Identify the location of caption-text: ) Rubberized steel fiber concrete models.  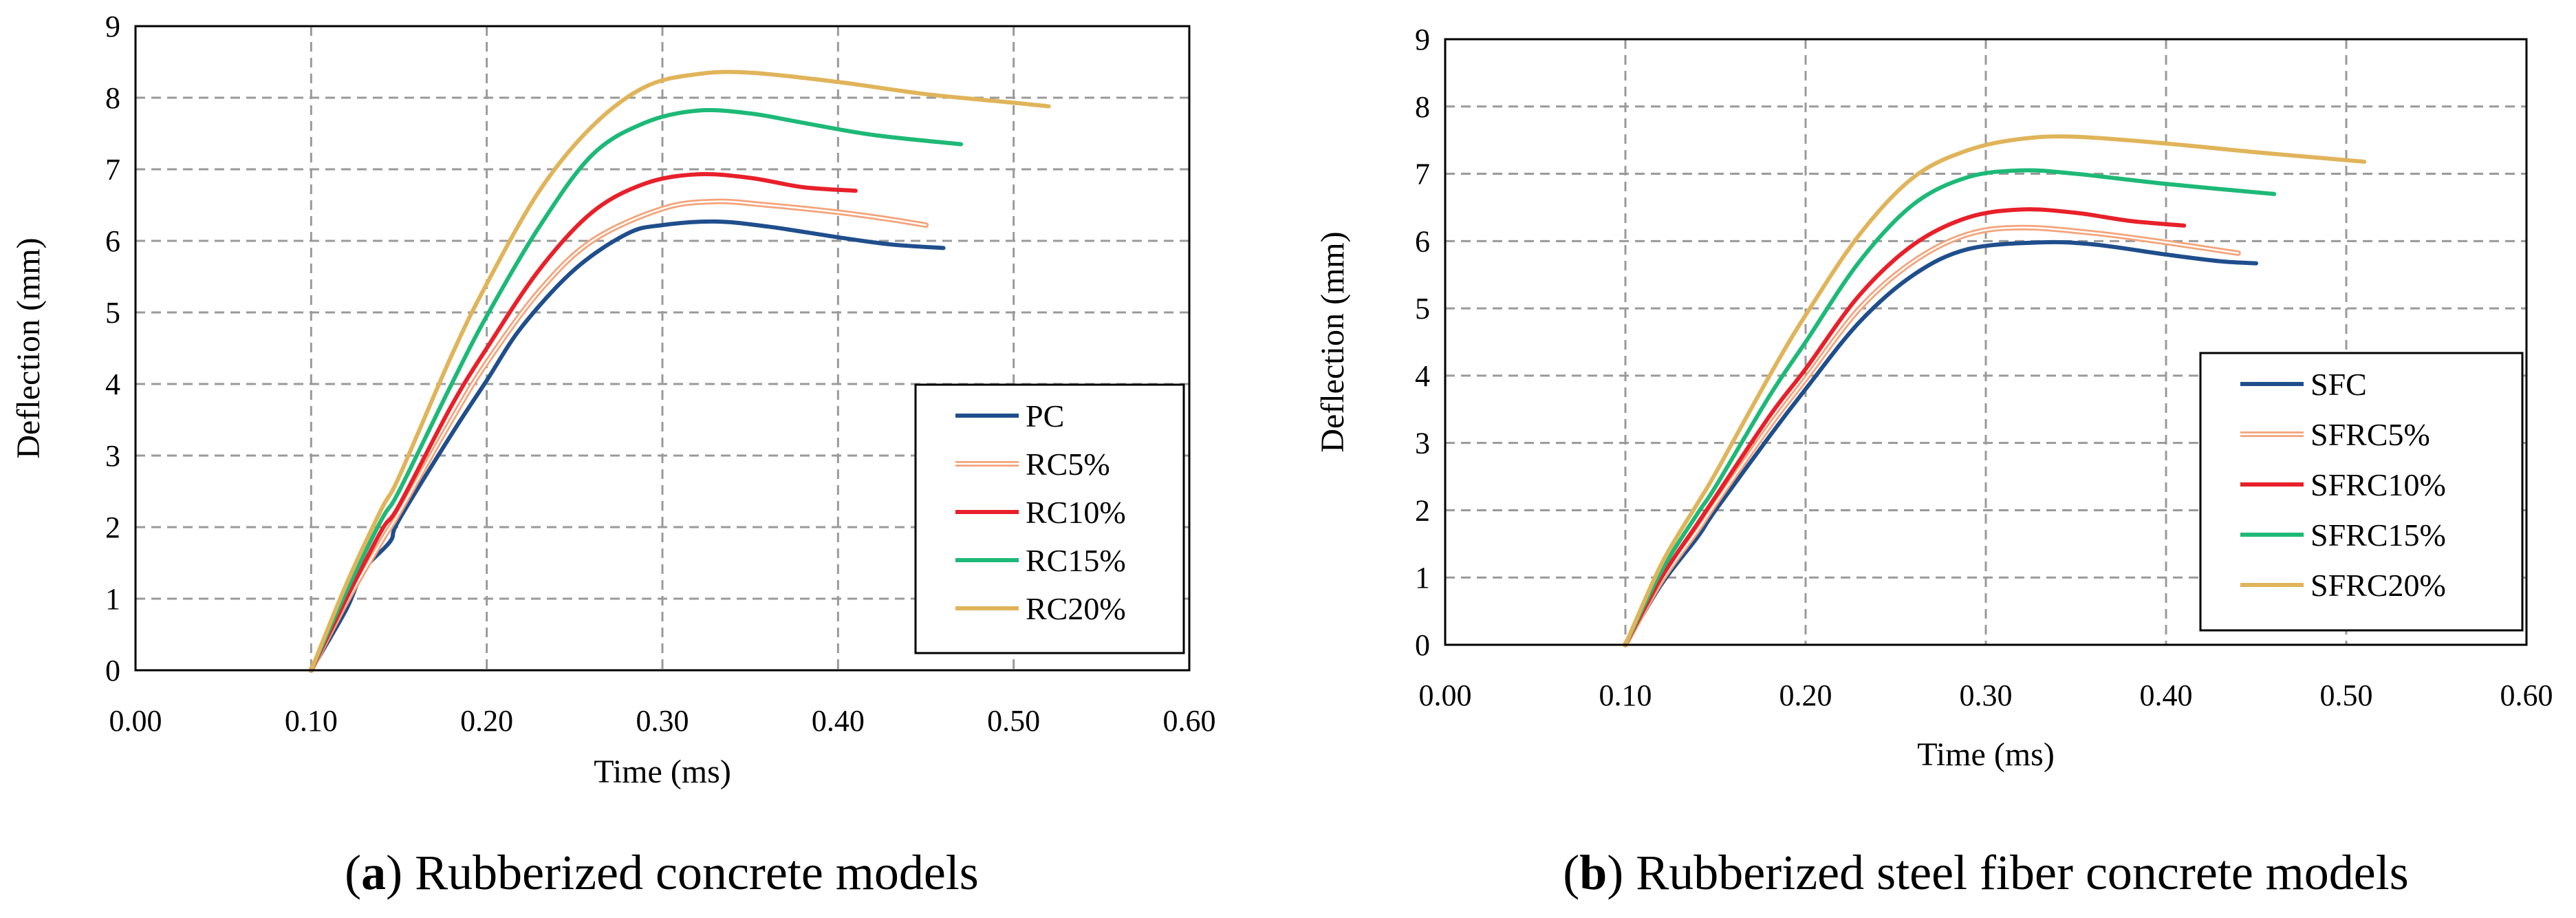
(2008, 872).